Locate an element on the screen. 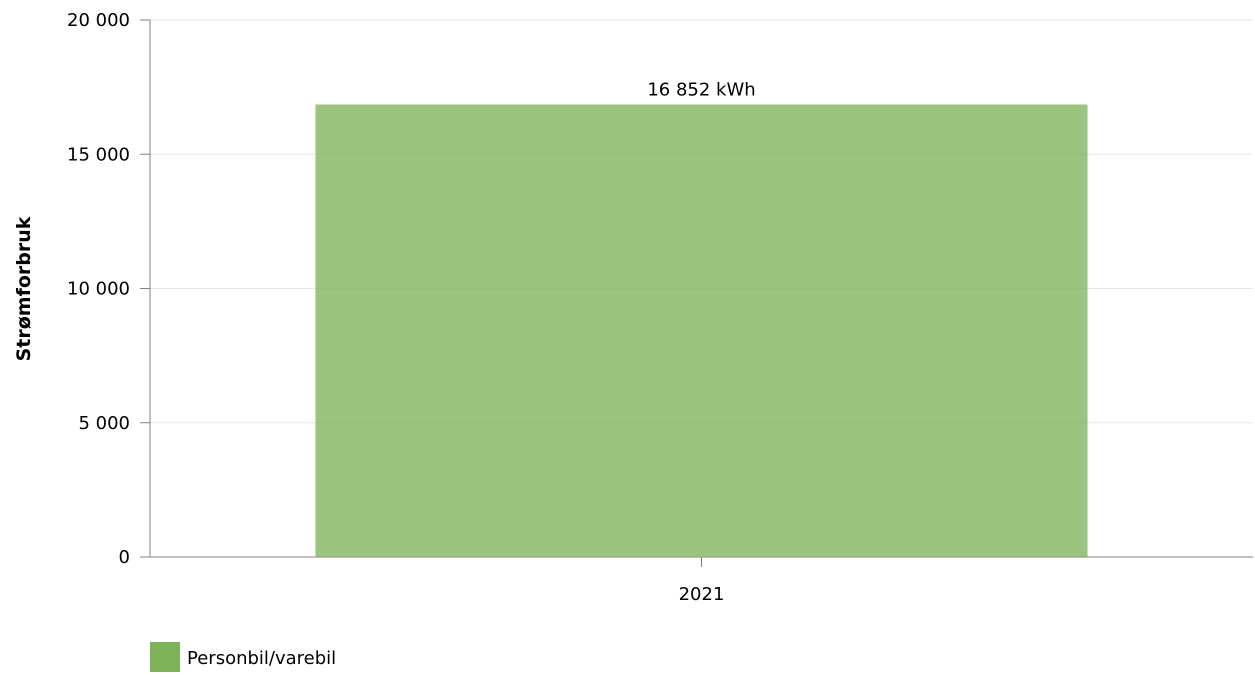  data-labels: 16 852 kWh is located at coordinates (701, 90).